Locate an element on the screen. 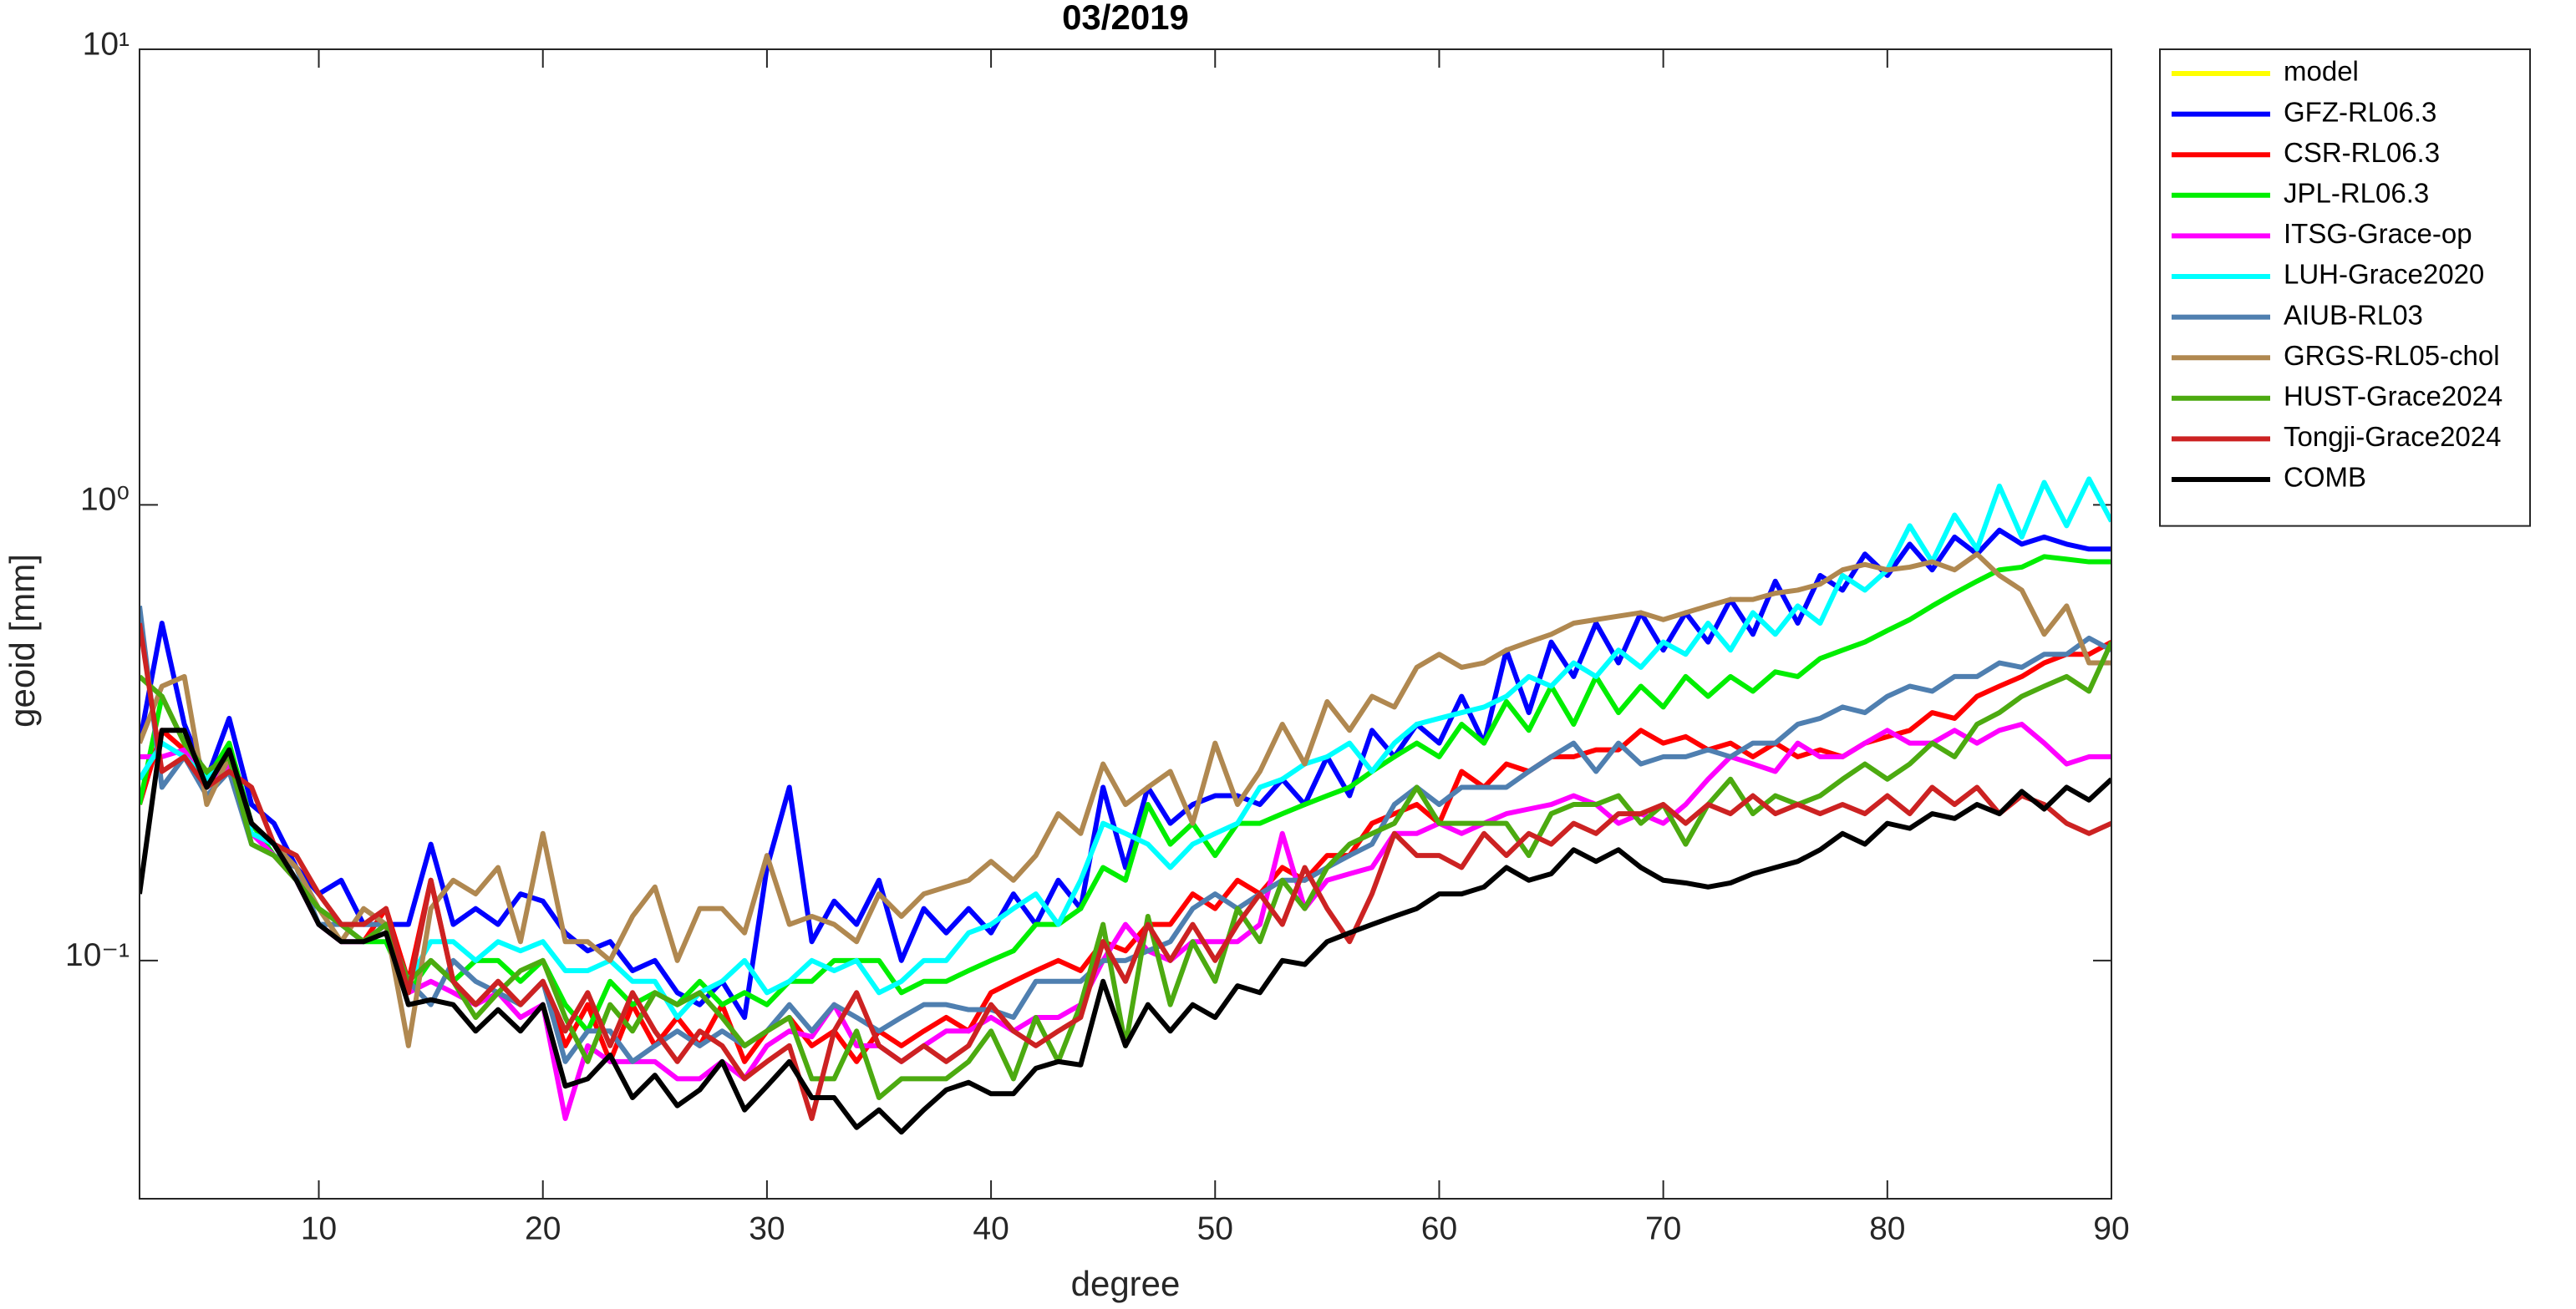  x-tick-label: 70 is located at coordinates (1663, 1228).